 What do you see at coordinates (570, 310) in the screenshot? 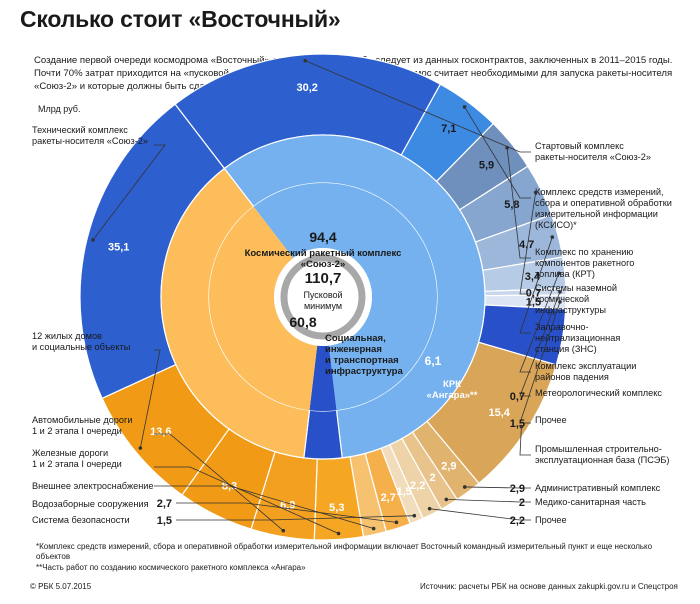
I see `callout-label: инфраструктуры` at bounding box center [570, 310].